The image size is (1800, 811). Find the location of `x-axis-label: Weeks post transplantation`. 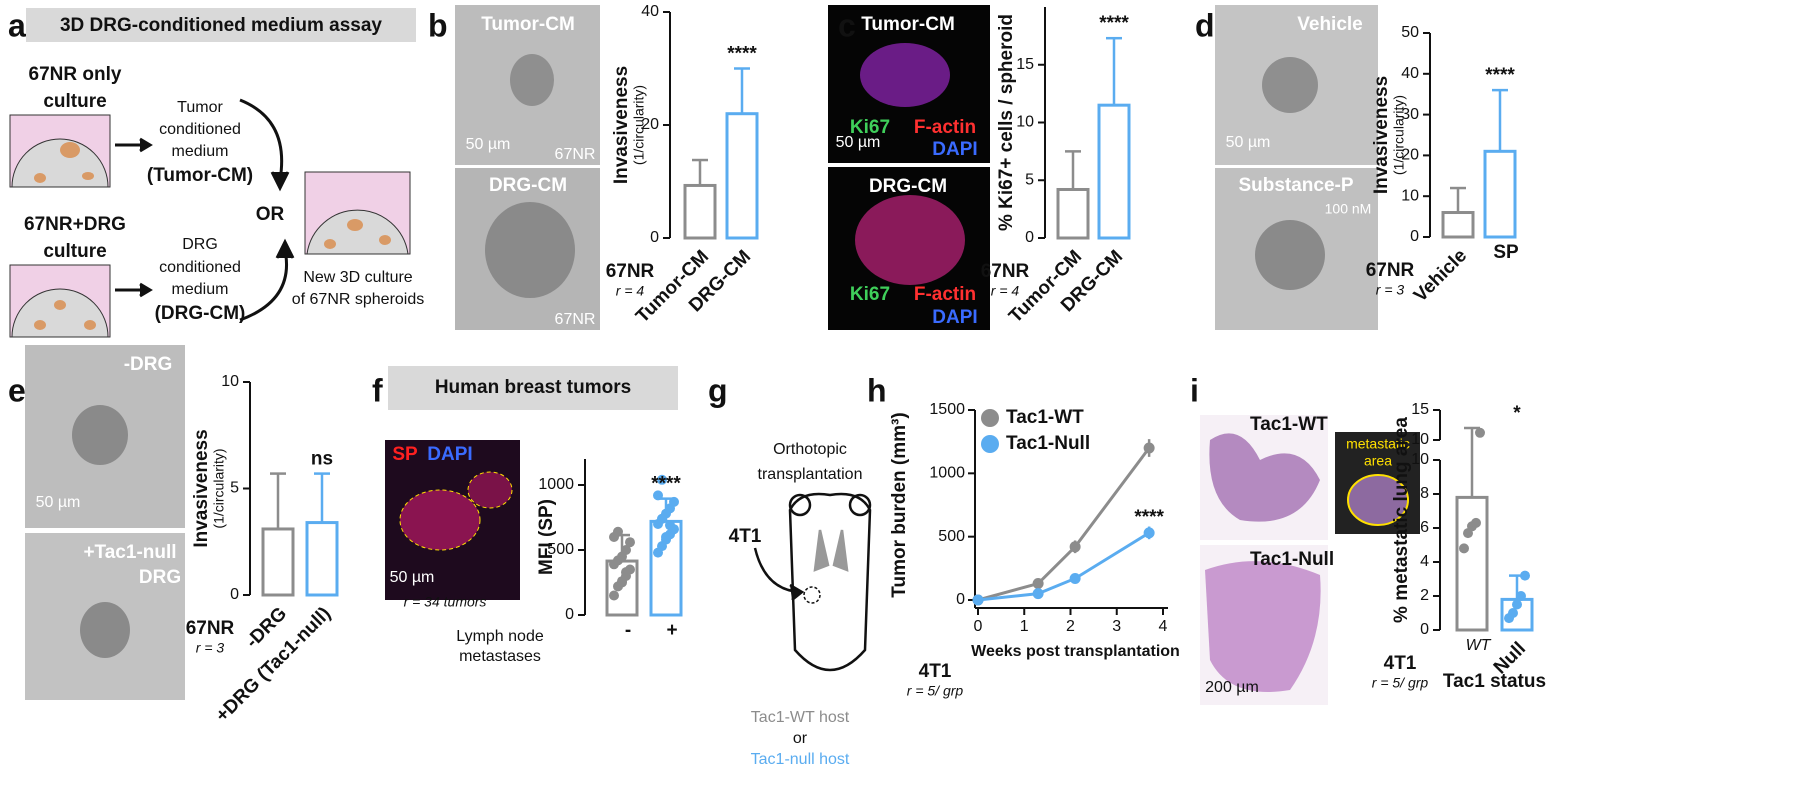

x-axis-label: Weeks post transplantation is located at coordinates (1075, 651).